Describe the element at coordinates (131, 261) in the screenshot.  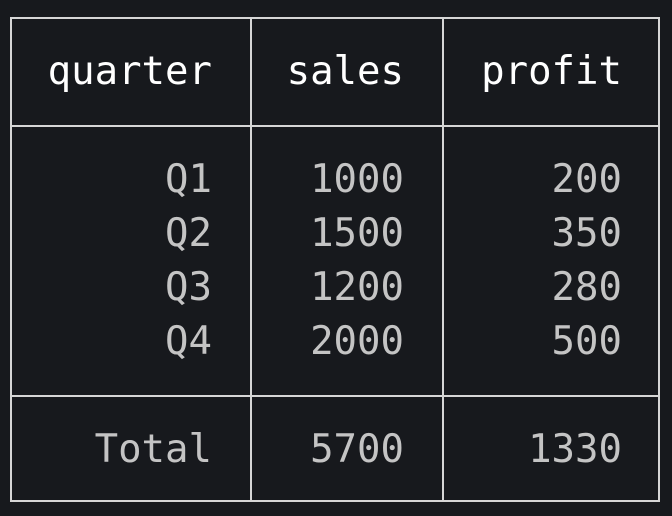
I see `quarter-column: Q1 Q2 Q3 Q4` at that location.